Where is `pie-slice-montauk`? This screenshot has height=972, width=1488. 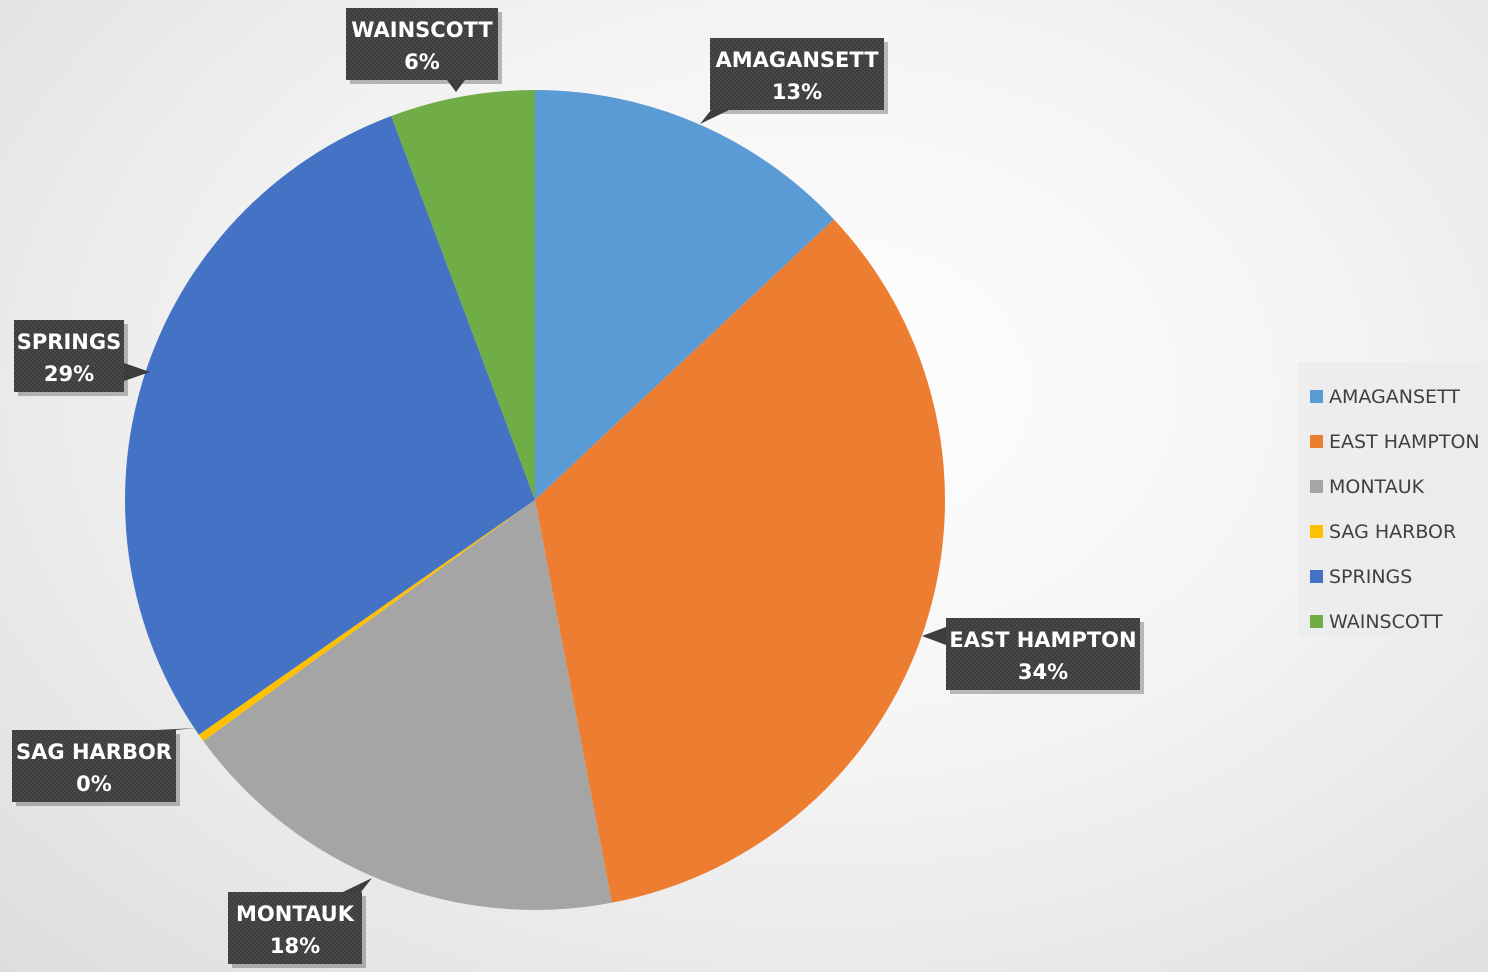
pie-slice-montauk is located at coordinates (407, 705).